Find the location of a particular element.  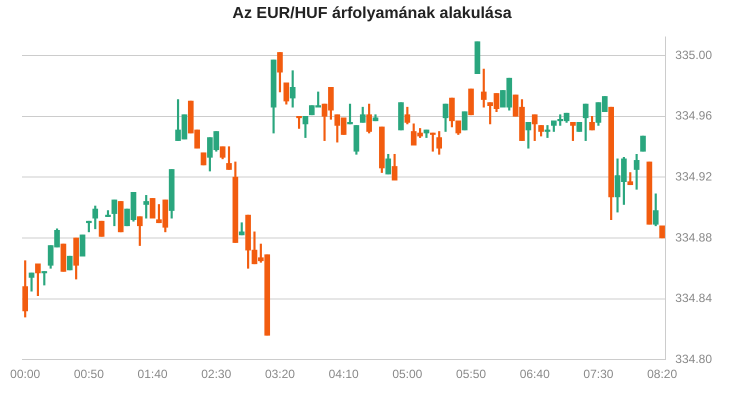

x-tick-label: 06:40 is located at coordinates (535, 374).